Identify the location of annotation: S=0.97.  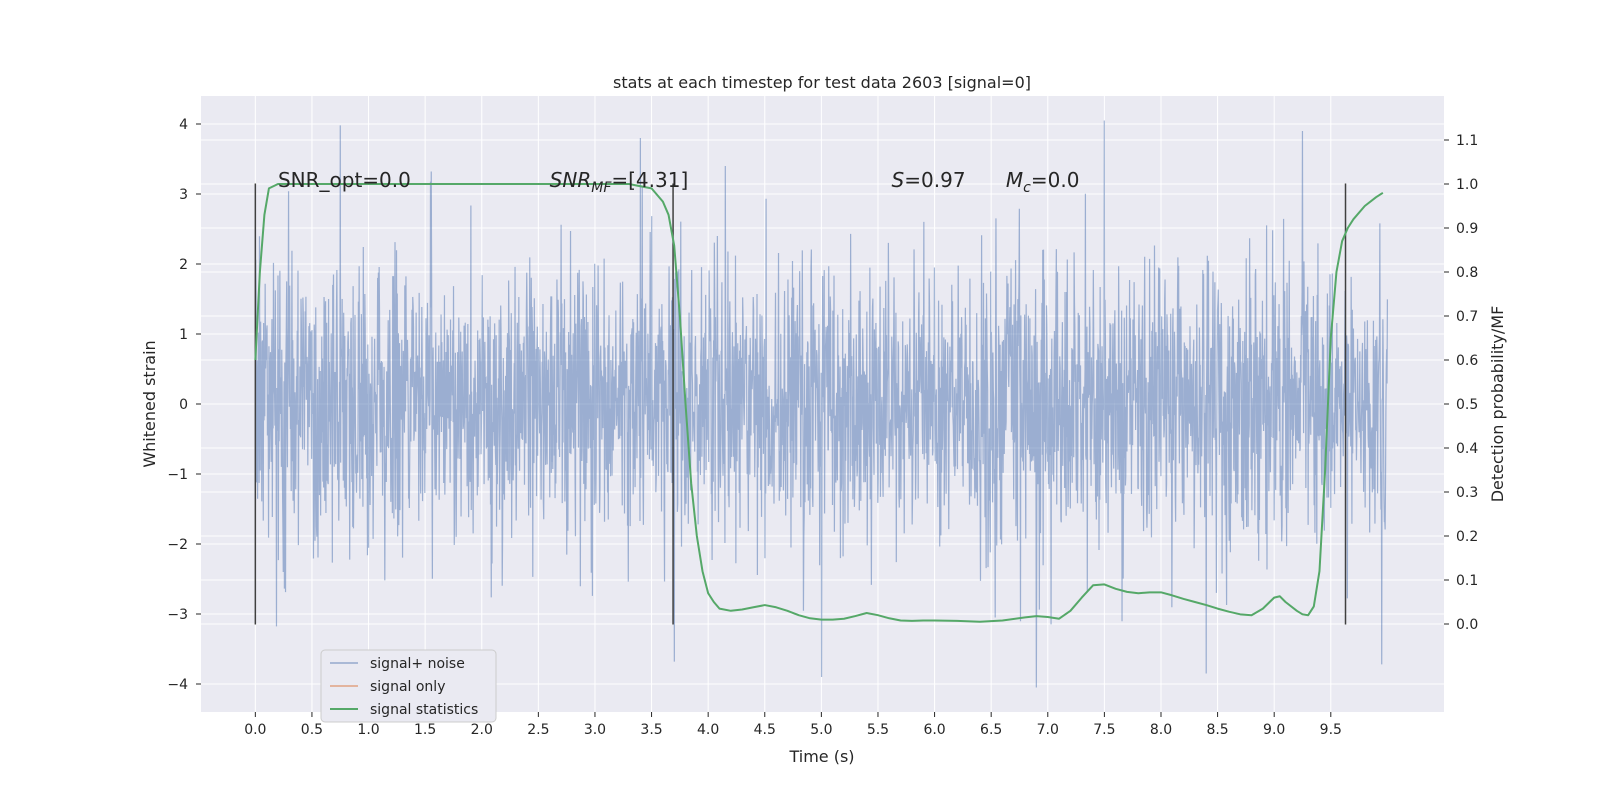
(929, 180).